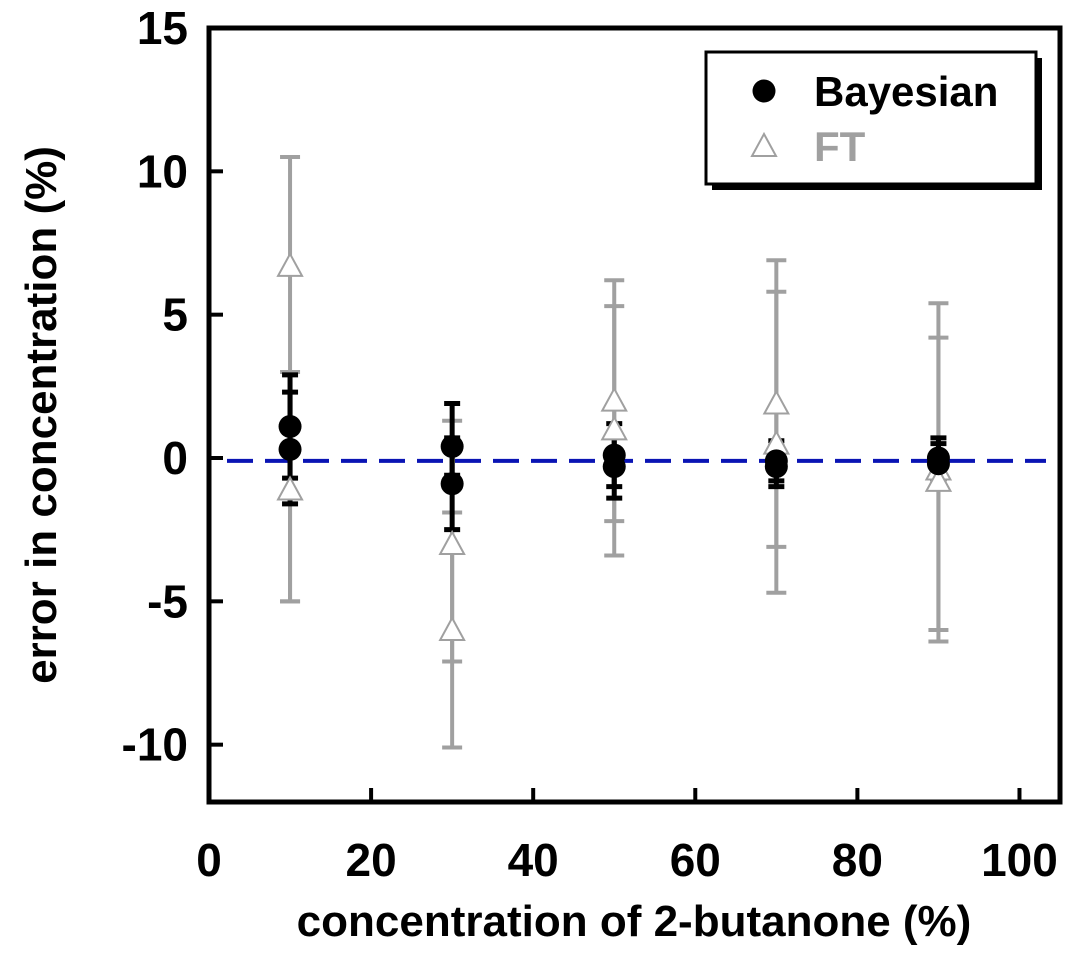 The height and width of the screenshot is (955, 1076). I want to click on y-tick-label-5: 5, so click(175, 315).